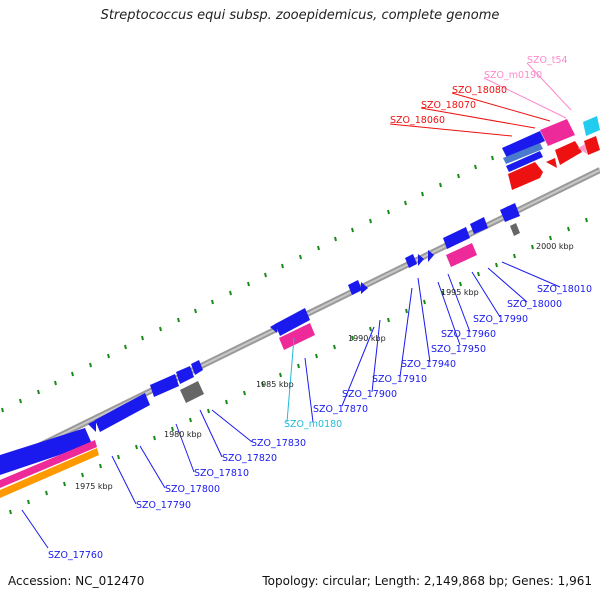 Image resolution: width=600 pixels, height=600 pixels. What do you see at coordinates (551, 153) in the screenshot?
I see `right-cluster` at bounding box center [551, 153].